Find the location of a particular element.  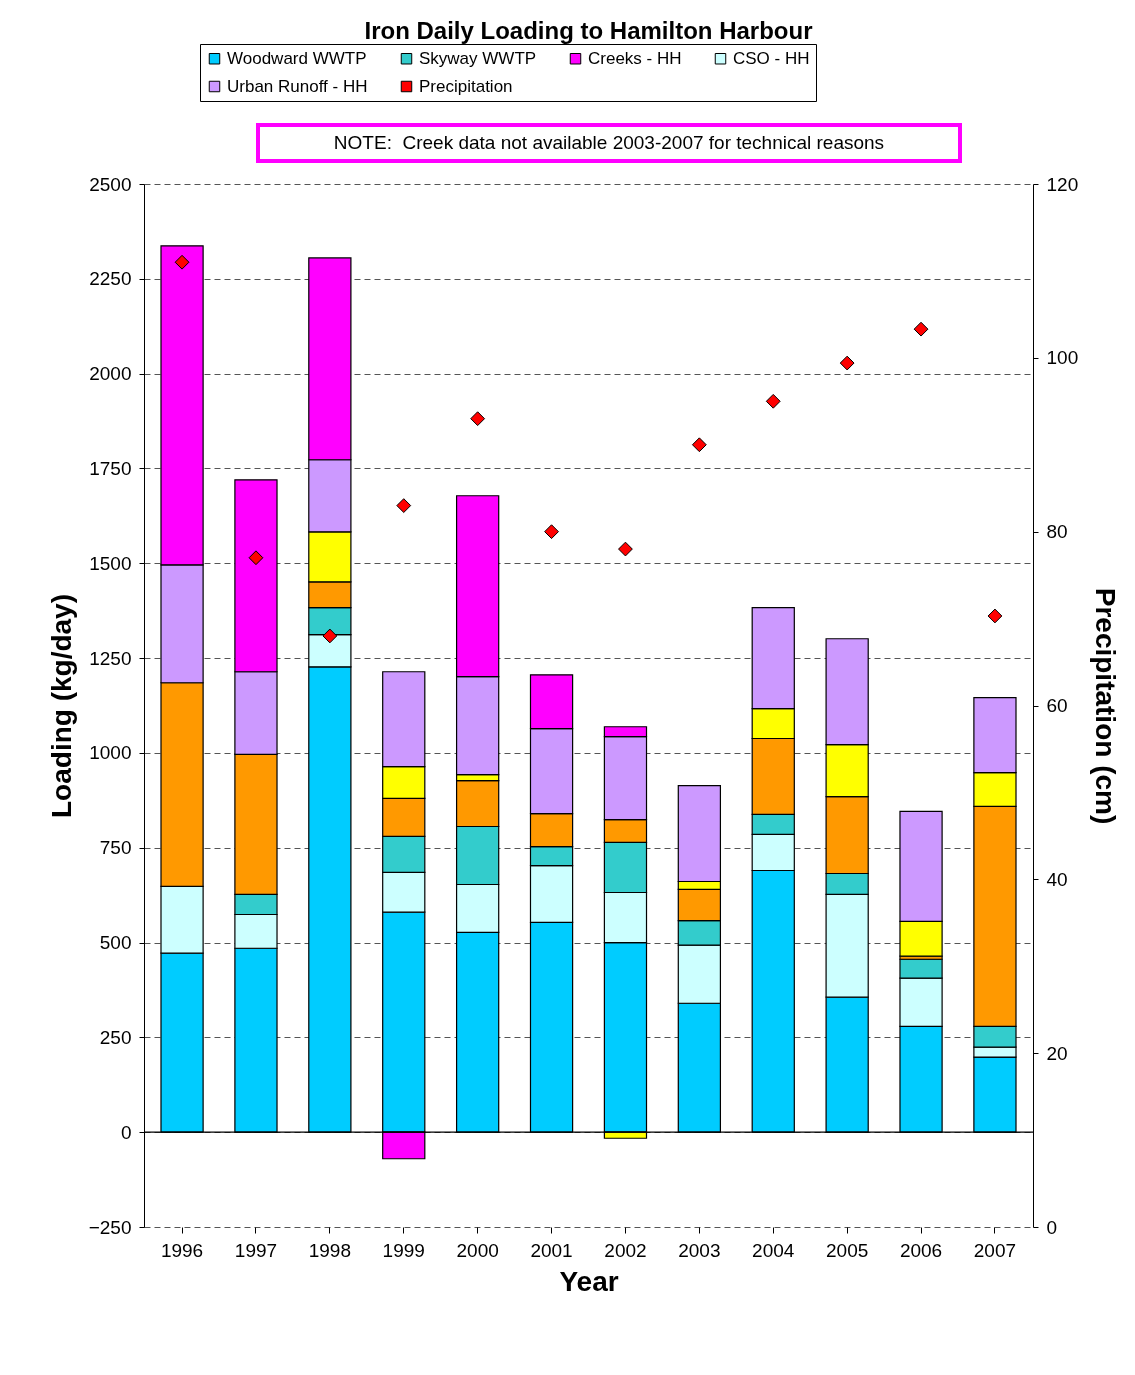

note-box: NOTE: Creek data not available 2003-2007 for technical reasons is located at coordinates (609, 143).